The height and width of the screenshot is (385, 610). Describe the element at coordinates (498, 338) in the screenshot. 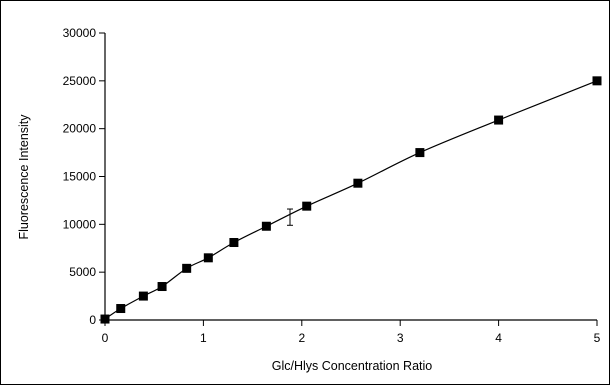

I see `x-tick-label: 4` at that location.